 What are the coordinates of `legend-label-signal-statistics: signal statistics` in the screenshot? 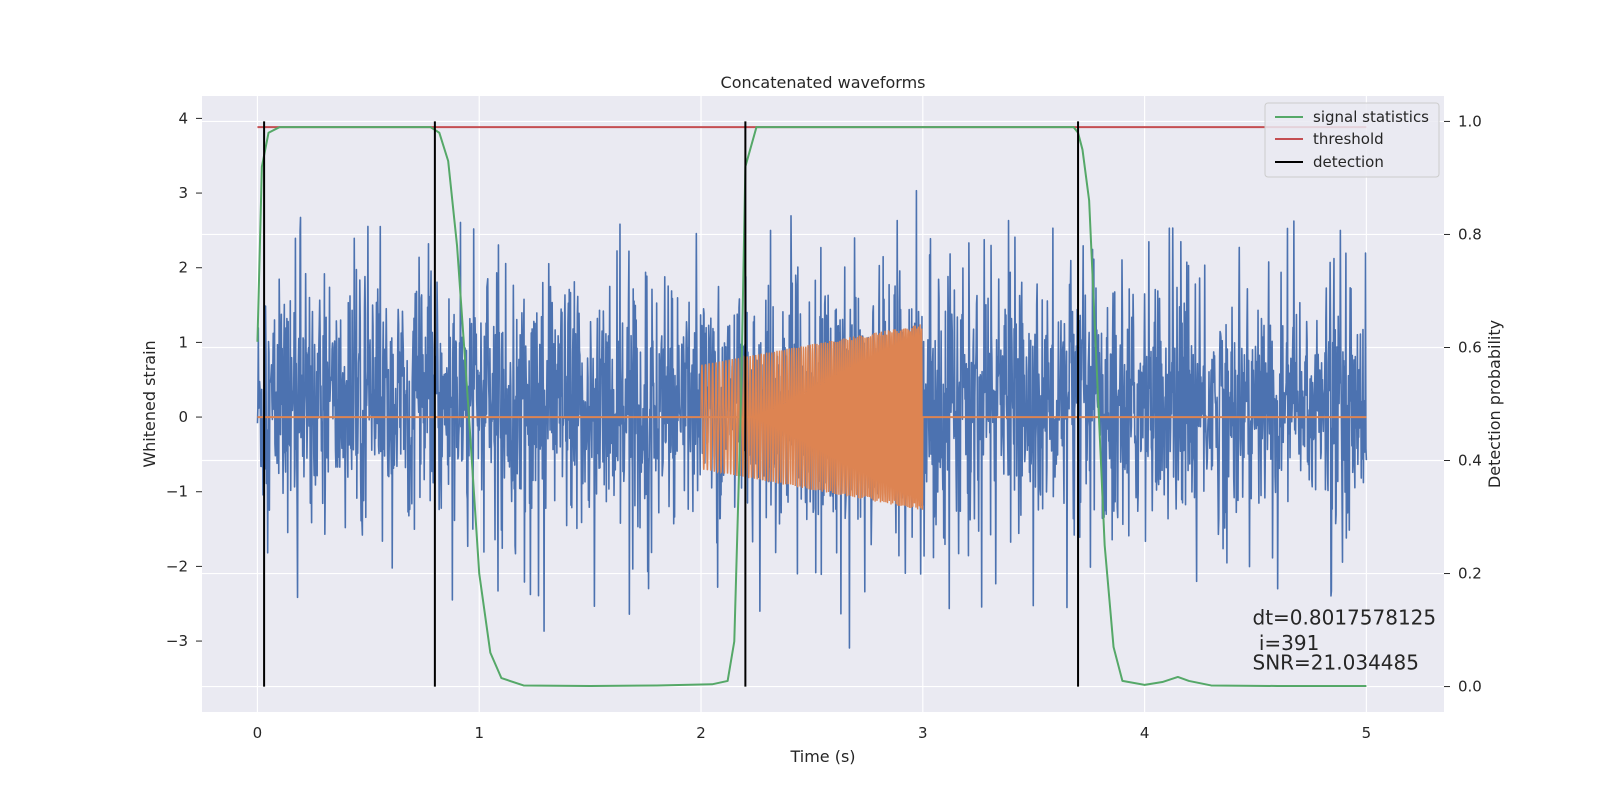 It's located at (1371, 117).